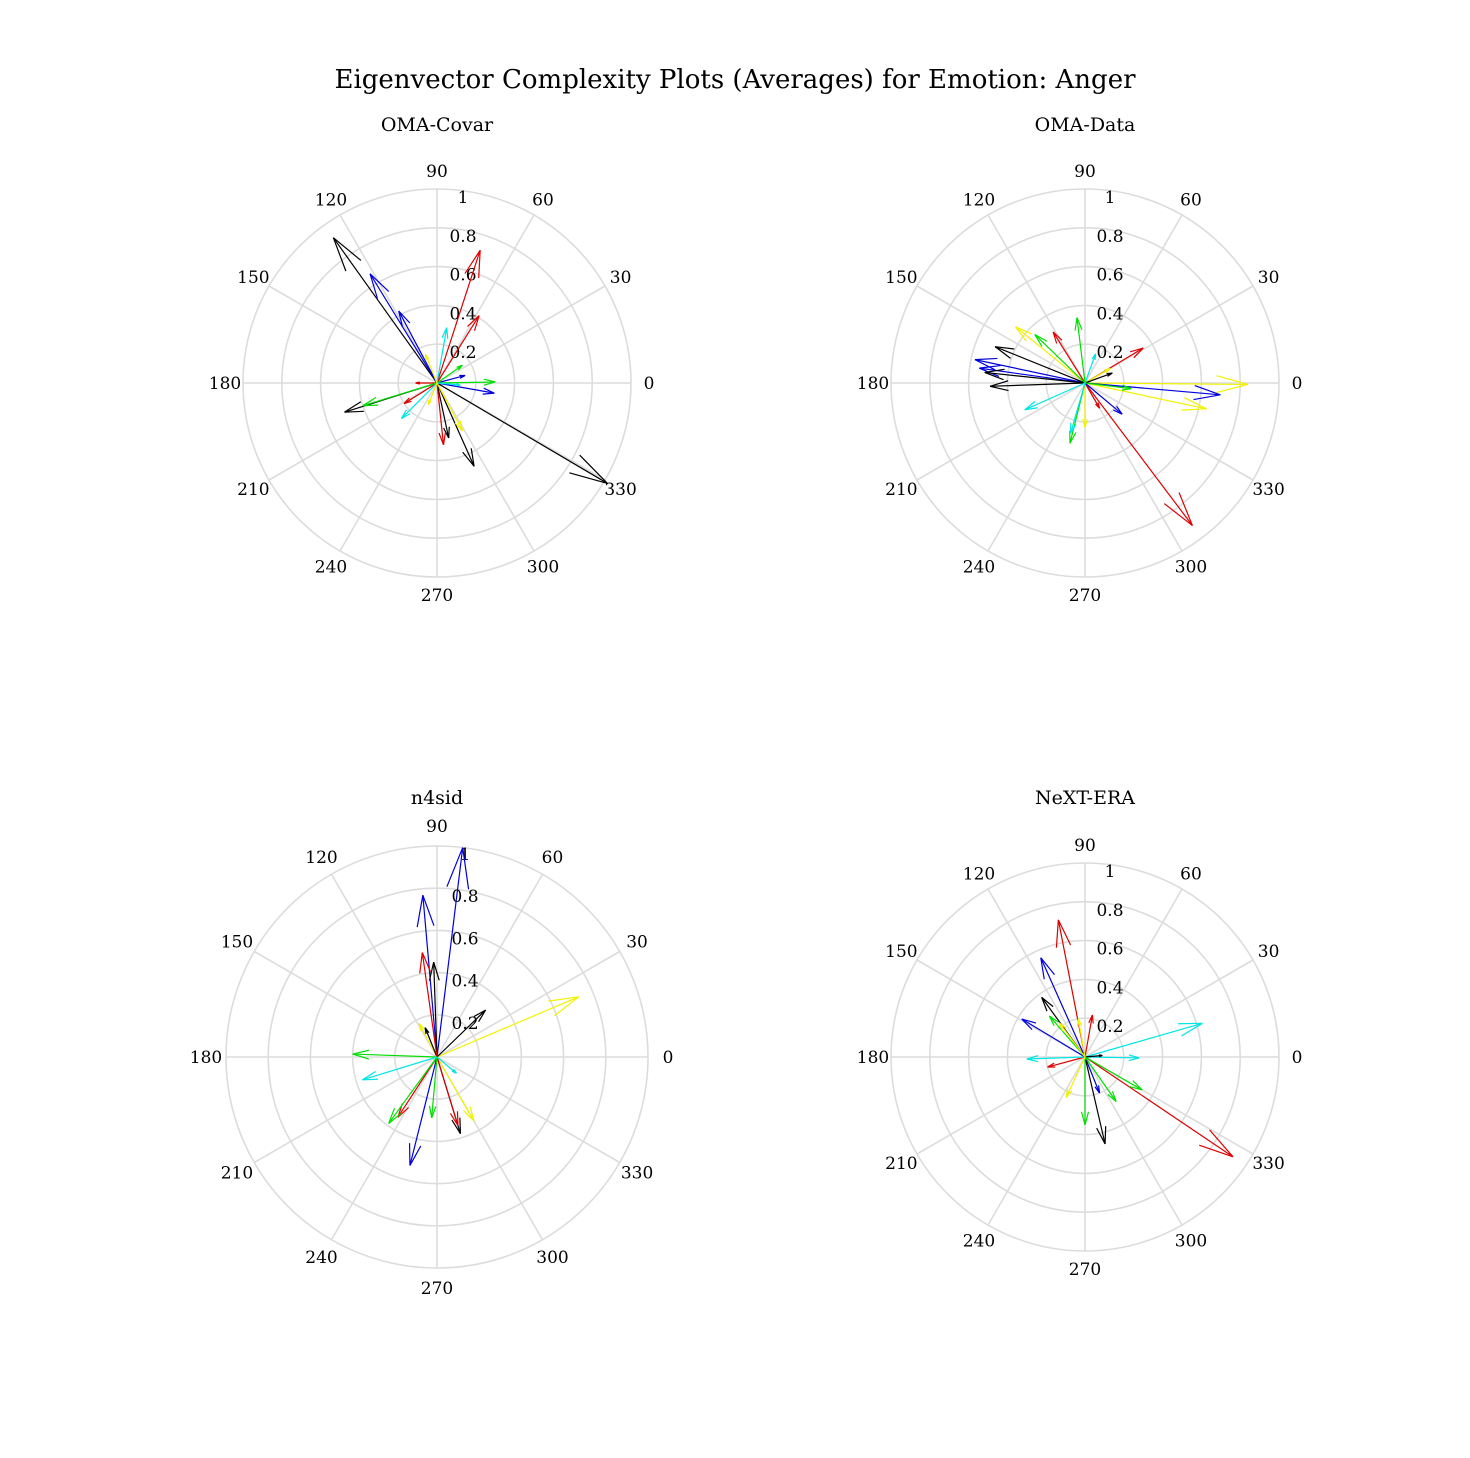 This screenshot has height=1458, width=1470. Describe the element at coordinates (437, 798) in the screenshot. I see `subplot-title: n4sid` at that location.